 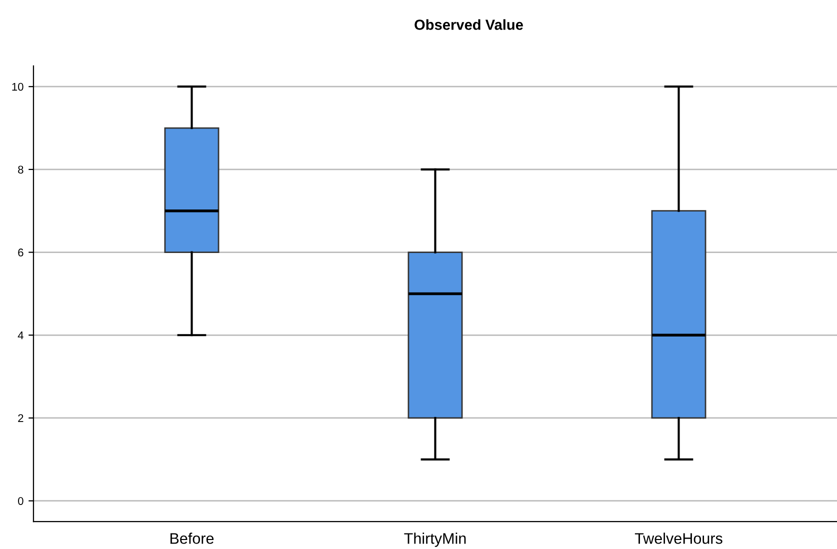 What do you see at coordinates (21, 501) in the screenshot?
I see `y-tick-label: 0` at bounding box center [21, 501].